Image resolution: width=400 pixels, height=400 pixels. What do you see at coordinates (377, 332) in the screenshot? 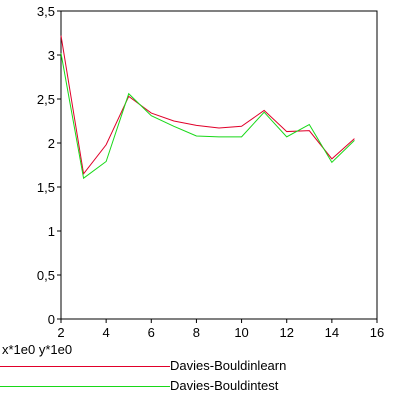
I see `x-tick-label: 16` at bounding box center [377, 332].